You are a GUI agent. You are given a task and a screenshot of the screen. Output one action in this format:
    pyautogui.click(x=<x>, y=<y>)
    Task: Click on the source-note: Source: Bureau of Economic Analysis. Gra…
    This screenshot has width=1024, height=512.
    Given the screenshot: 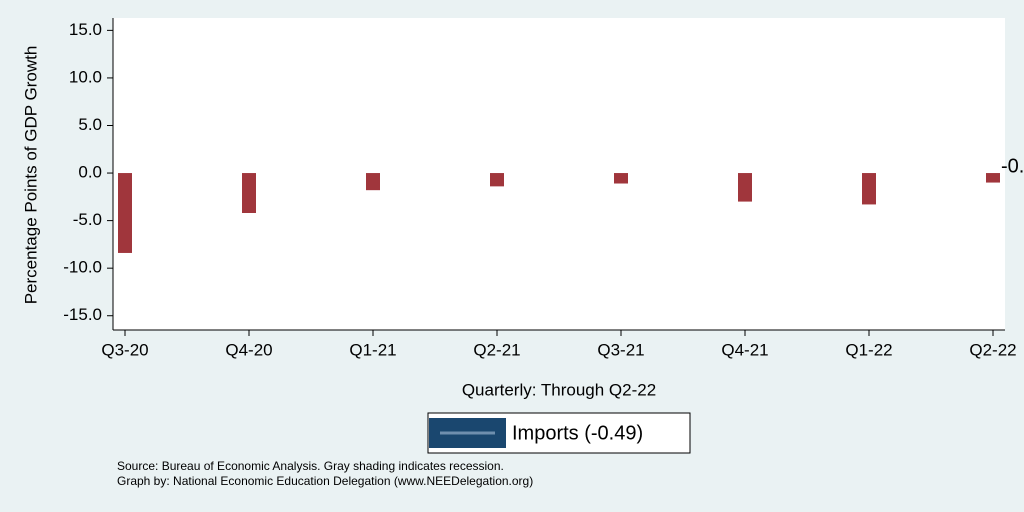 What is the action you would take?
    pyautogui.click(x=310, y=466)
    